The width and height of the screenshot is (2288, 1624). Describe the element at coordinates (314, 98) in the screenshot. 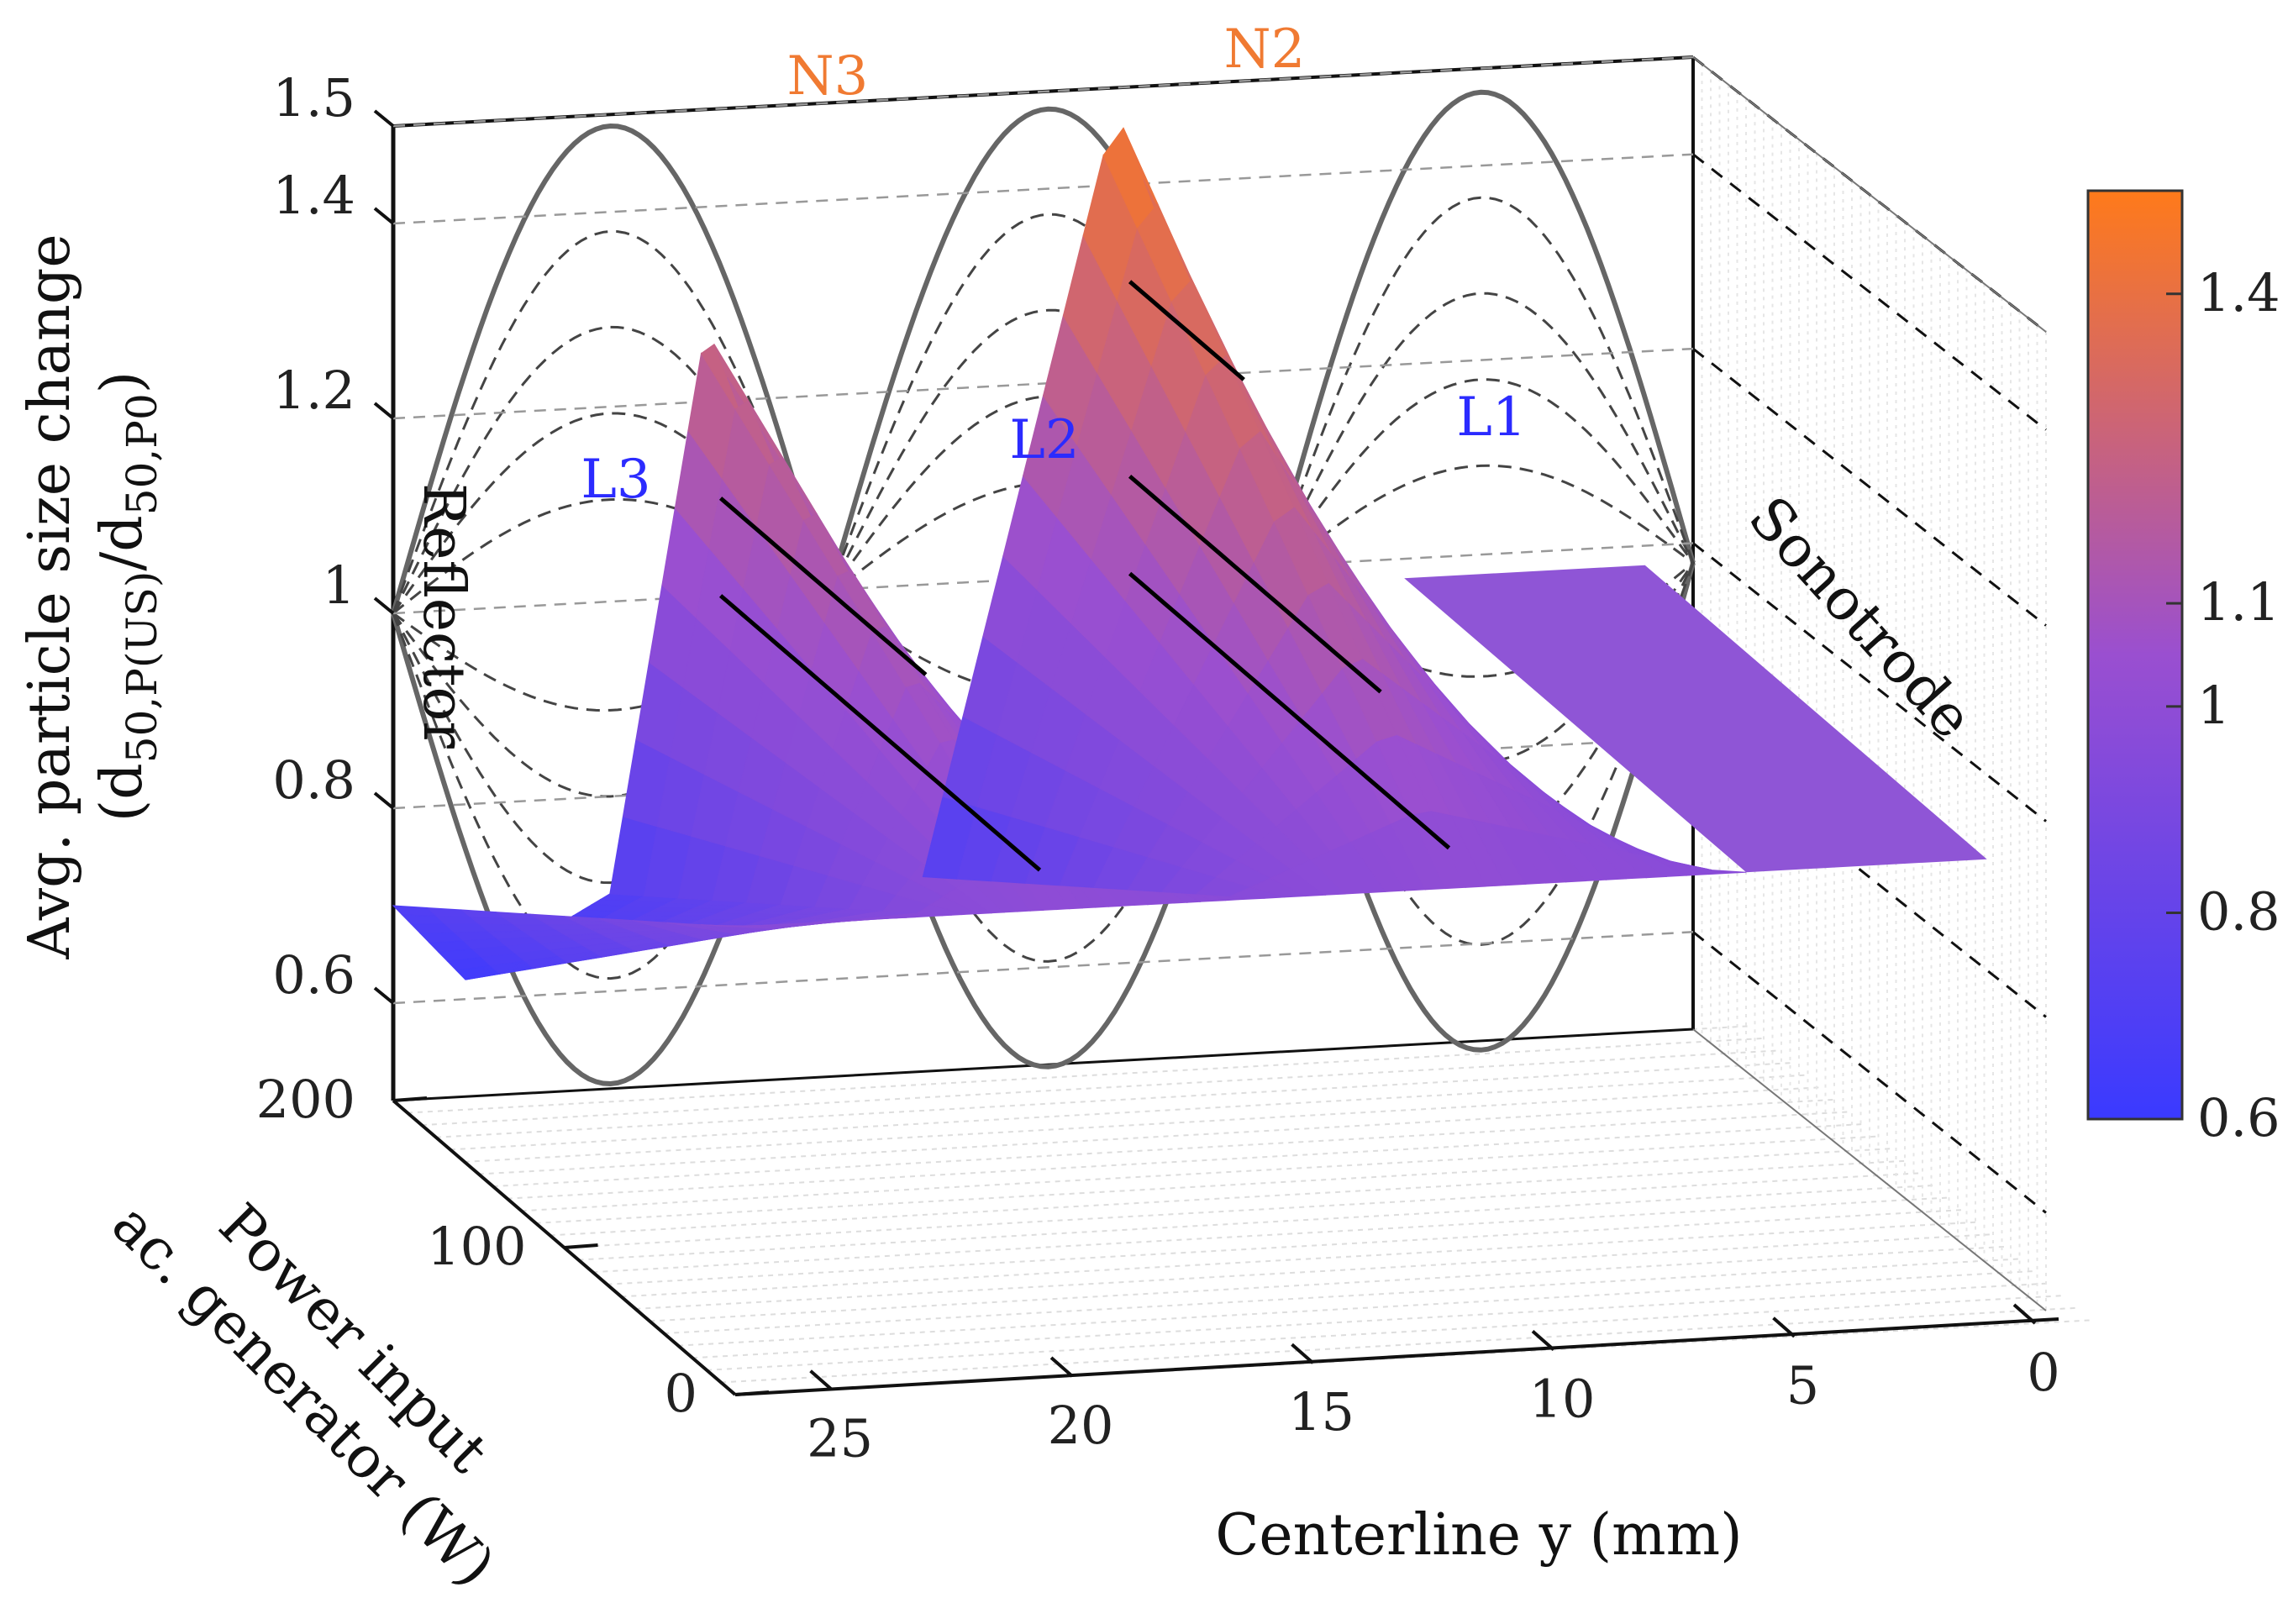

I see `z-tick-label: 1.5` at that location.